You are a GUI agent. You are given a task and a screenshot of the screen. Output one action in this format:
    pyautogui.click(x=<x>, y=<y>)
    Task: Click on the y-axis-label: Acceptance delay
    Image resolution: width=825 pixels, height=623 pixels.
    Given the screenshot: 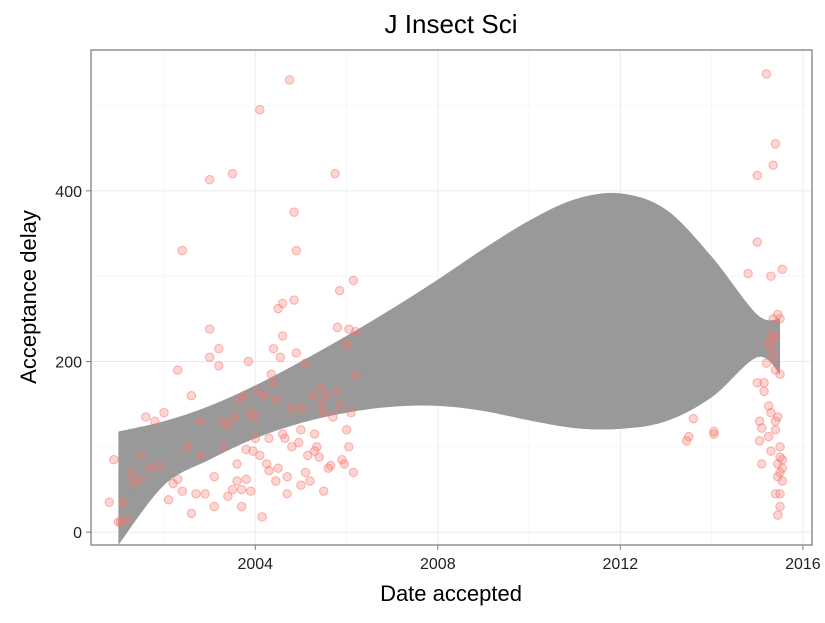 What is the action you would take?
    pyautogui.click(x=28, y=297)
    